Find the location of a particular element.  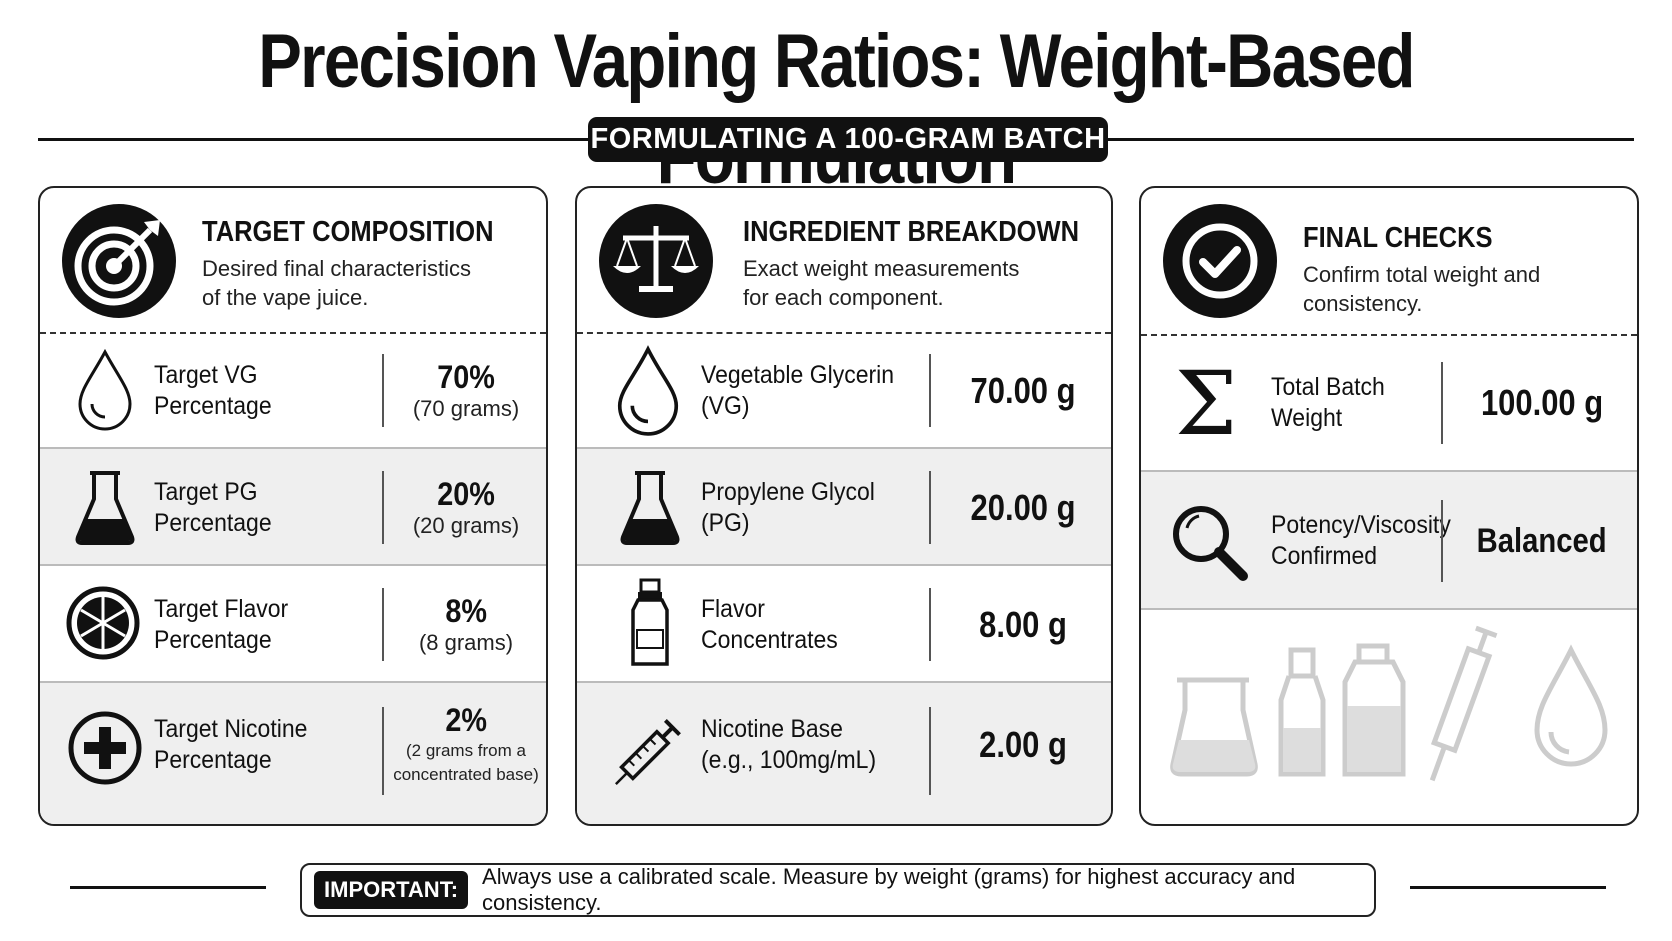

weight-value: 70.00 g is located at coordinates (1023, 390).